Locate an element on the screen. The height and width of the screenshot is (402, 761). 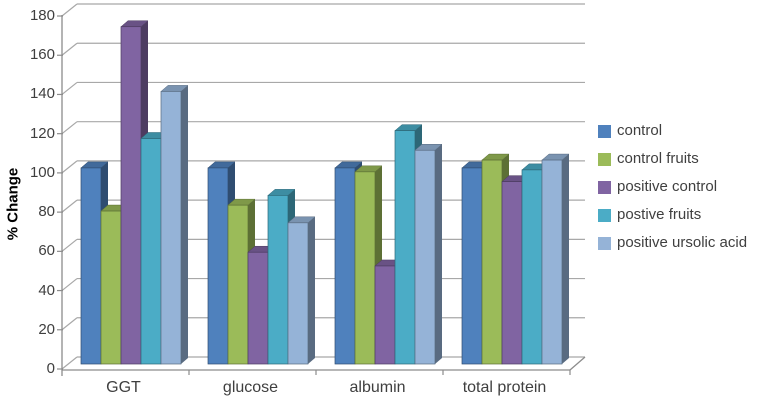
y-axis-title: % Change is located at coordinates (13, 204).